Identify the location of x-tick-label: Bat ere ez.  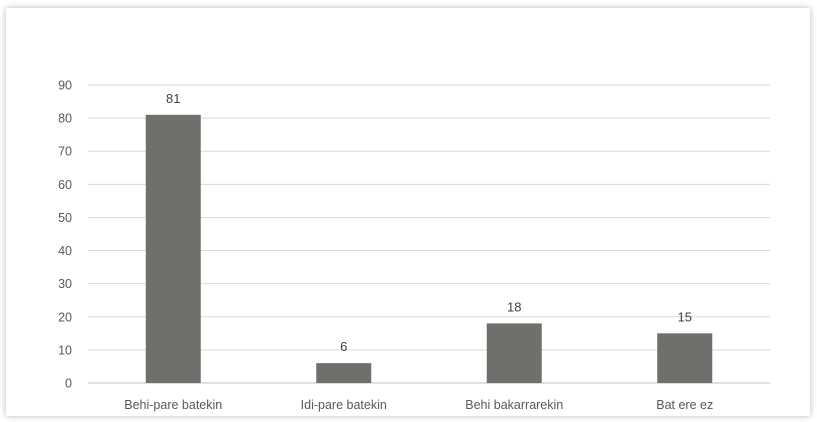
(684, 405).